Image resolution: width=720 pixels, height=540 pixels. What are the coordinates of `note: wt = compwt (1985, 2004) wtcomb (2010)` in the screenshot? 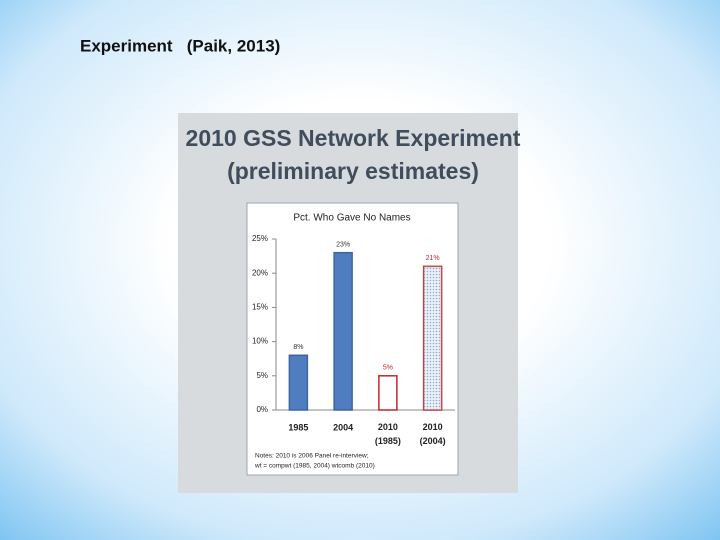 It's located at (314, 466).